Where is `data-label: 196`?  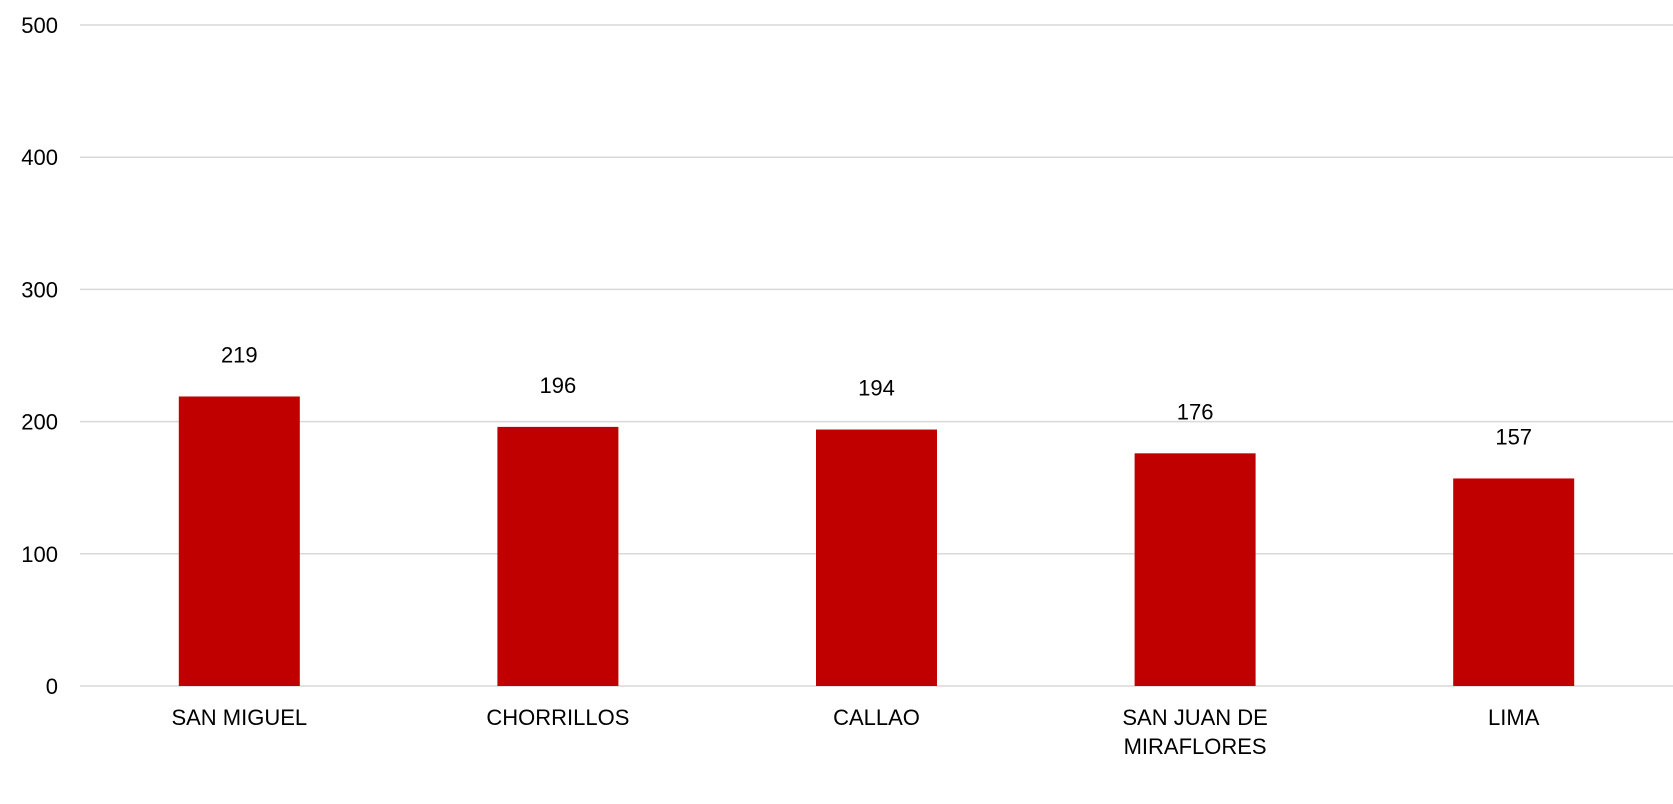 data-label: 196 is located at coordinates (558, 385).